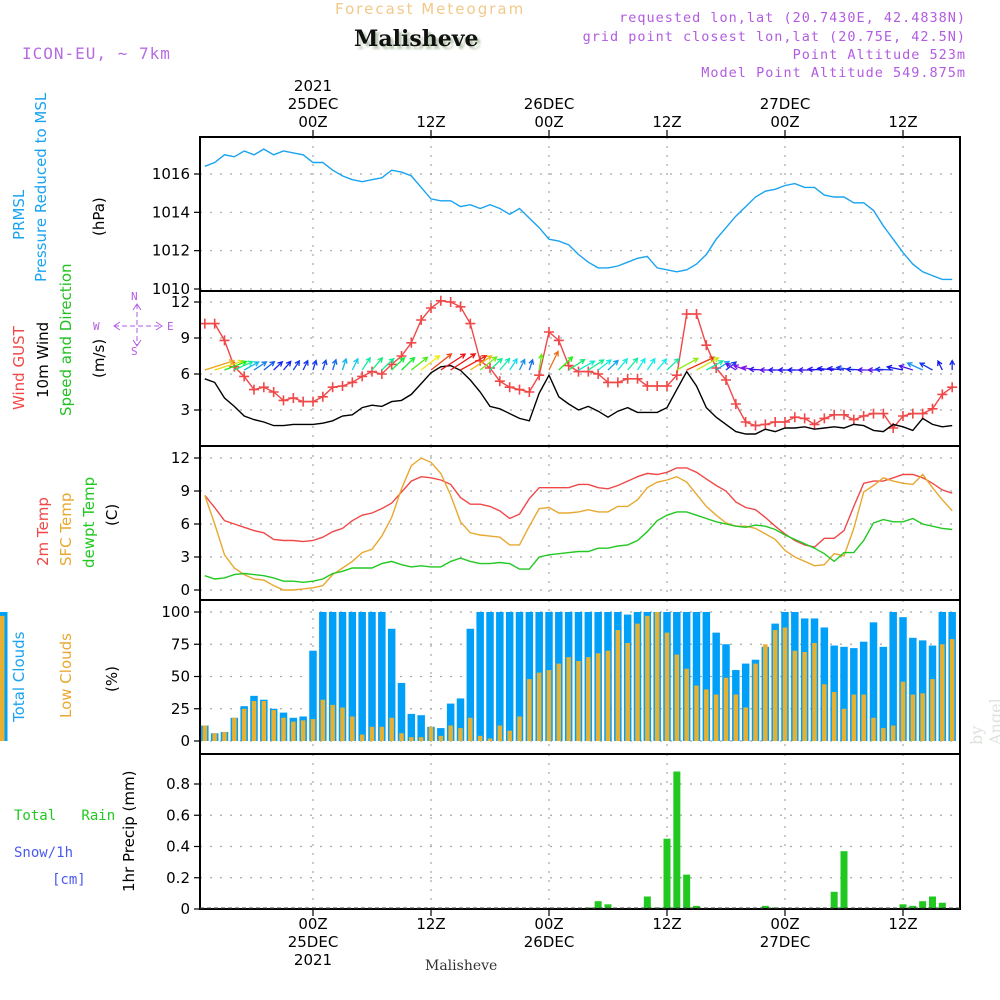 The height and width of the screenshot is (1000, 1000). Describe the element at coordinates (180, 644) in the screenshot. I see `y-tick-label: 75` at that location.